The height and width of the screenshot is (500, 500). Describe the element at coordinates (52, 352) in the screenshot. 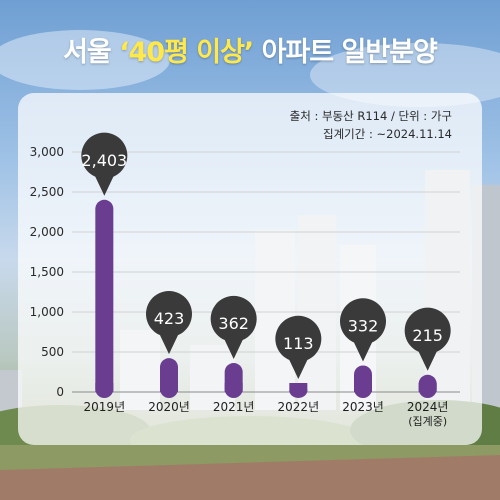

I see `y-tick-label: 500` at that location.